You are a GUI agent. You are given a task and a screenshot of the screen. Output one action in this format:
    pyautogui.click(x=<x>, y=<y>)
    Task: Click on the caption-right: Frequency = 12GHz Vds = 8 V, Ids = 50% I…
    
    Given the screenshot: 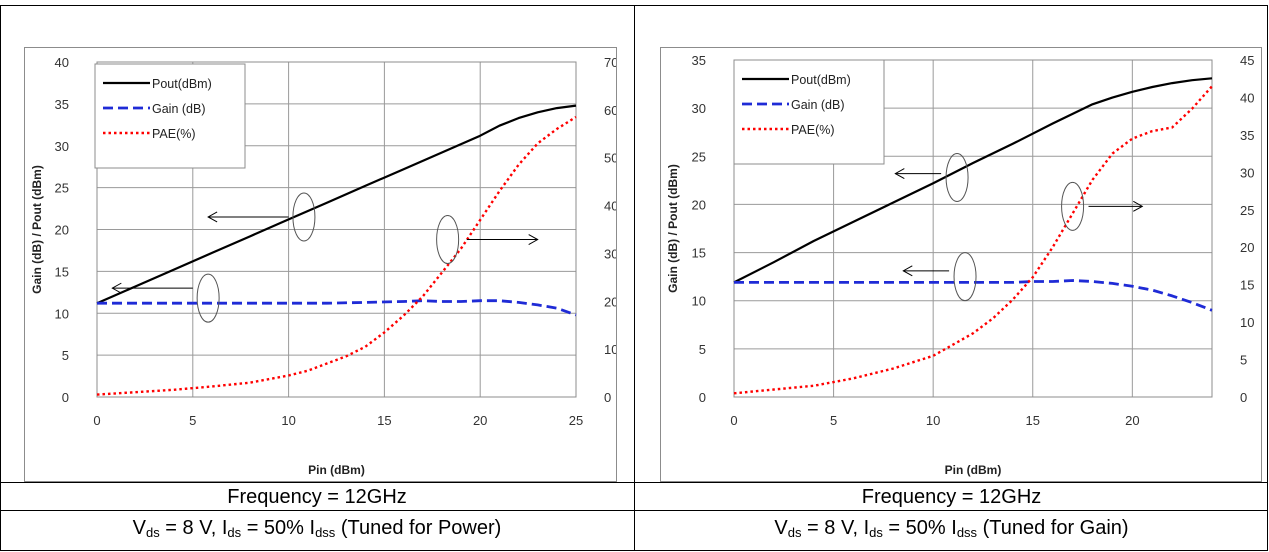 What is the action you would take?
    pyautogui.click(x=951, y=514)
    